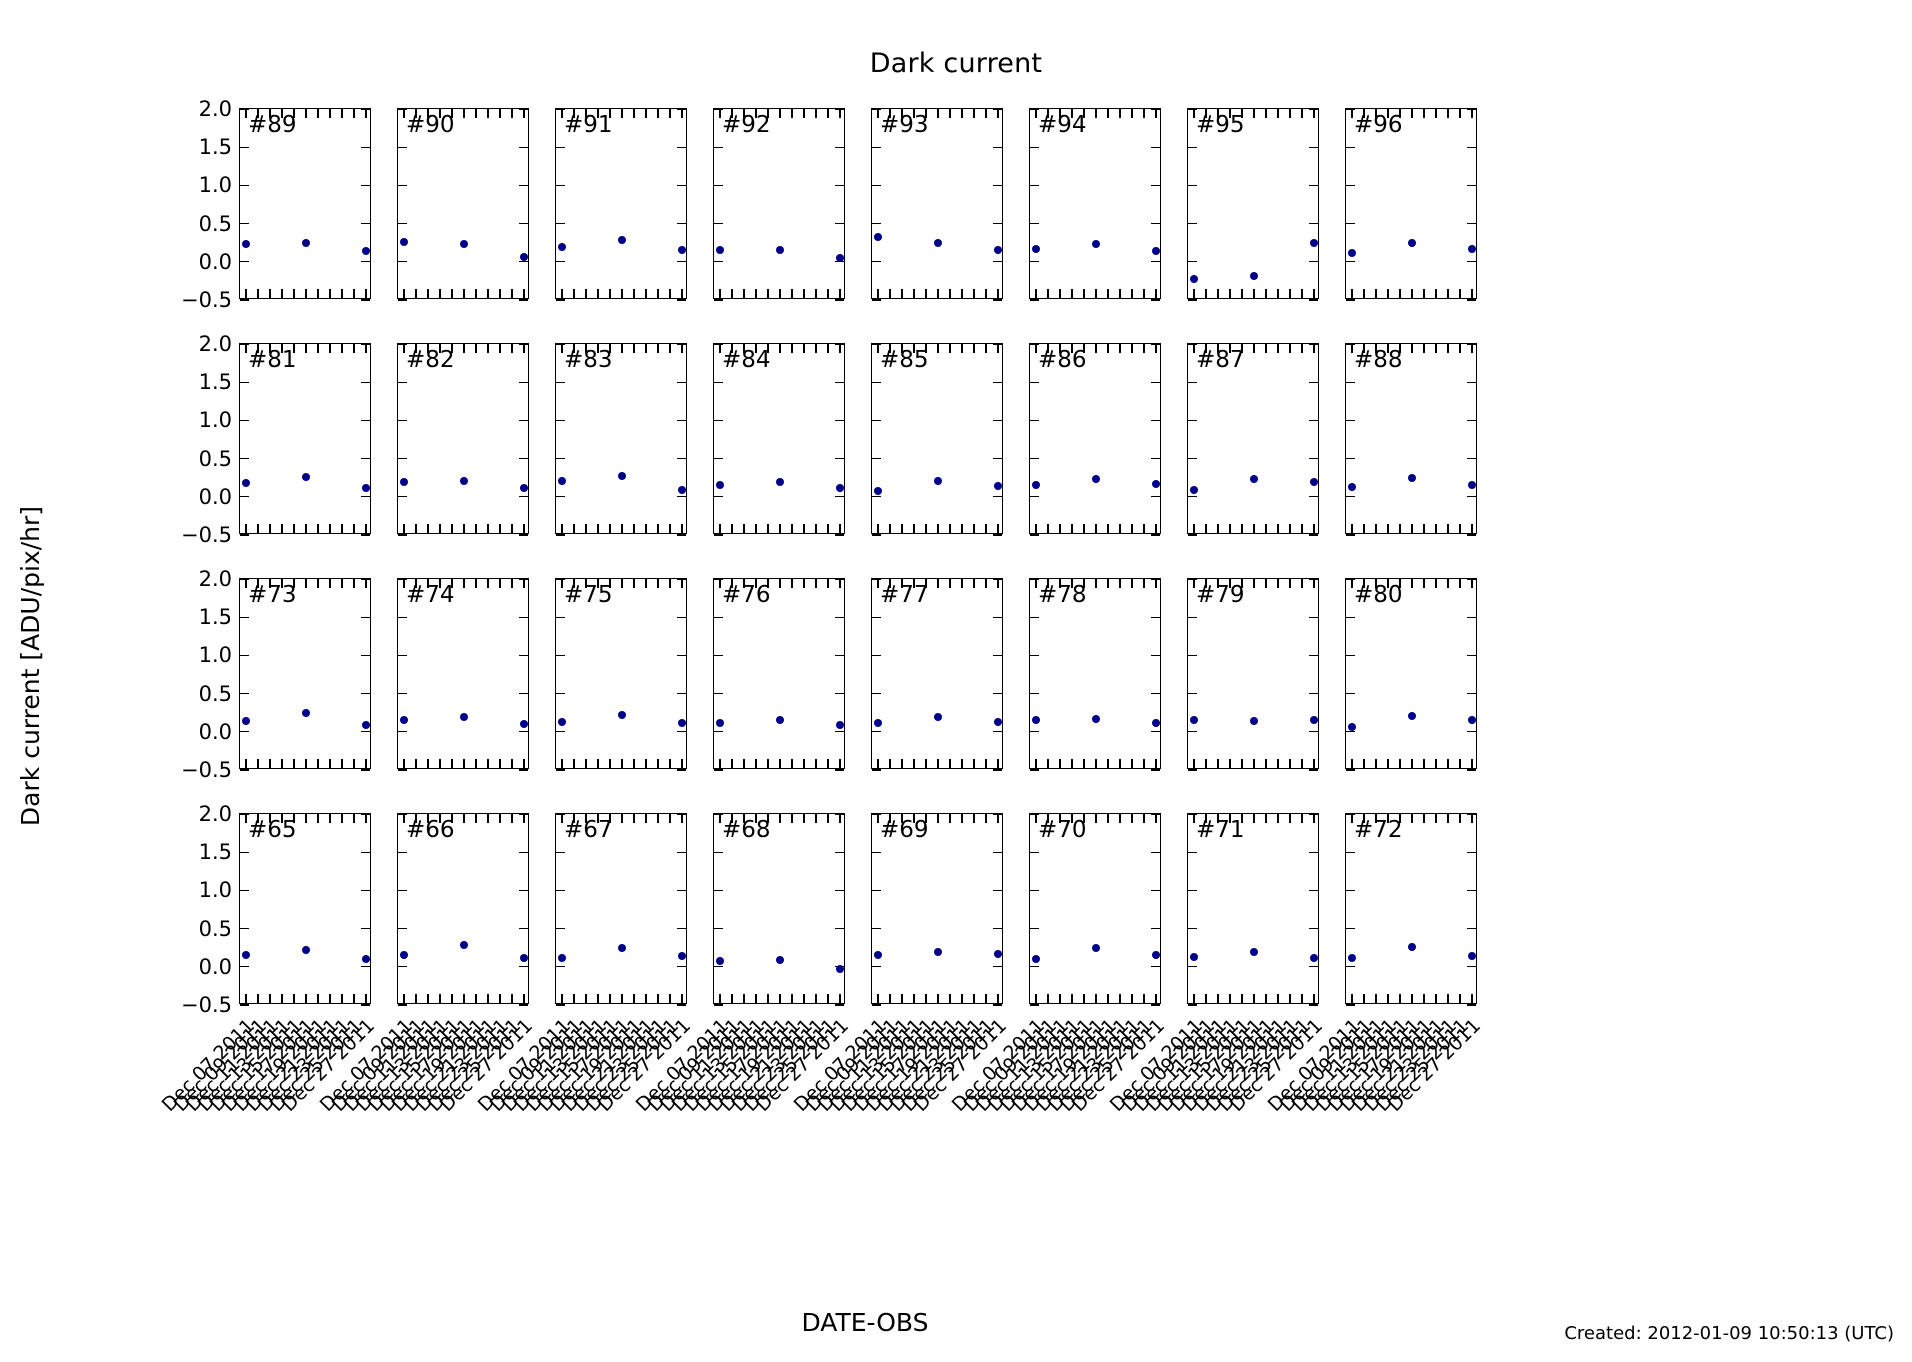  Describe the element at coordinates (463, 204) in the screenshot. I see `subplot-panel-90: #90` at that location.